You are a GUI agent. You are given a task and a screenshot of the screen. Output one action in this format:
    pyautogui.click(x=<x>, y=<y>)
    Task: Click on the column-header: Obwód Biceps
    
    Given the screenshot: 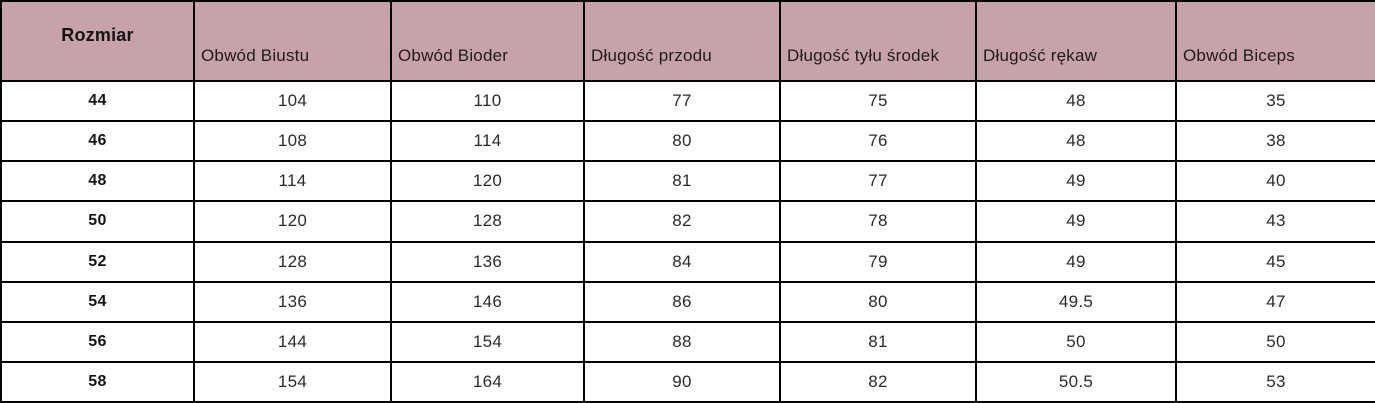 What is the action you would take?
    pyautogui.click(x=1275, y=41)
    